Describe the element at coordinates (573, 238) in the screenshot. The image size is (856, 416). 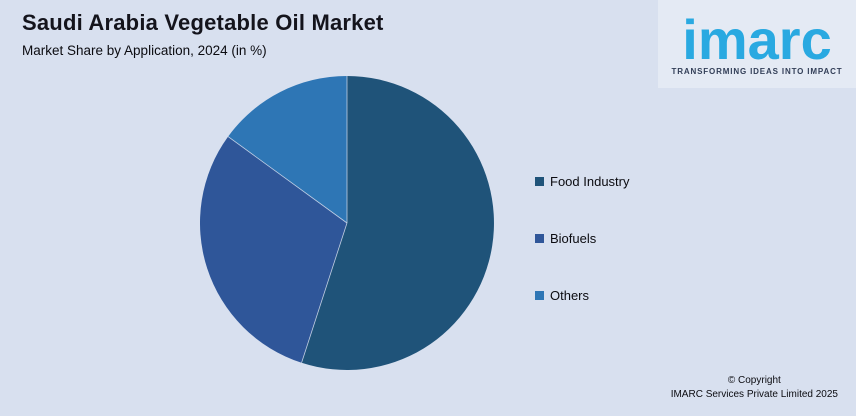
I see `legend-label: Biofuels` at that location.